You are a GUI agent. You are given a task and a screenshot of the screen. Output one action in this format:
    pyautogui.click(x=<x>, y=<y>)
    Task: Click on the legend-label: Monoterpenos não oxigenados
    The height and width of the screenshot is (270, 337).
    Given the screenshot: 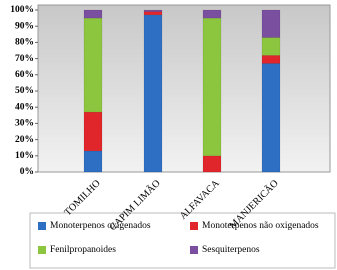 What is the action you would take?
    pyautogui.click(x=260, y=226)
    